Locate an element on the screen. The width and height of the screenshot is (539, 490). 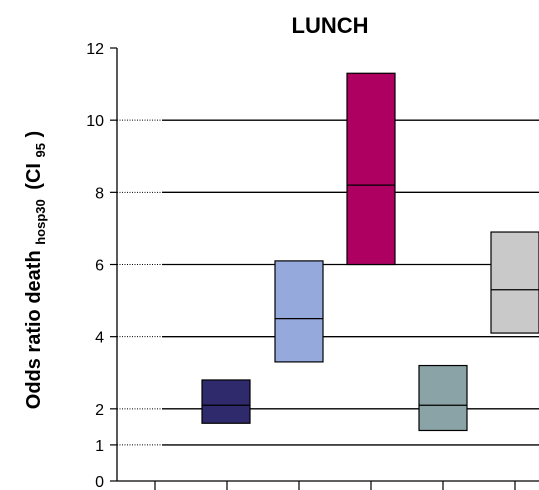
y-tick-label-1: 1 is located at coordinates (99, 446).